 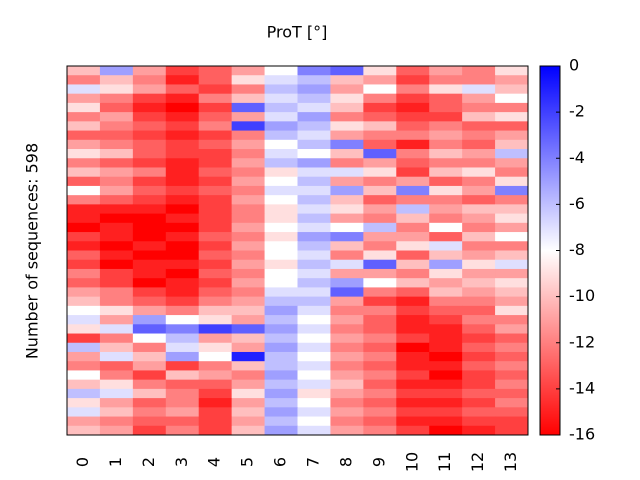 What do you see at coordinates (577, 157) in the screenshot?
I see `colorbar-tick-label: -4` at bounding box center [577, 157].